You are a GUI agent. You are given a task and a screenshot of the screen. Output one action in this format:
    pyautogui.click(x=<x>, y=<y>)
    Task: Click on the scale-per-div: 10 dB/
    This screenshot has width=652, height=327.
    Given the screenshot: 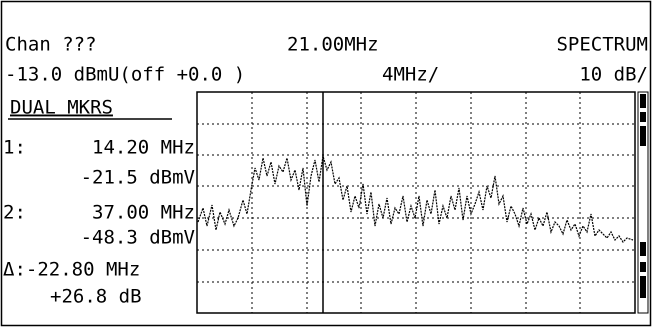 What is the action you would take?
    pyautogui.click(x=613, y=75)
    